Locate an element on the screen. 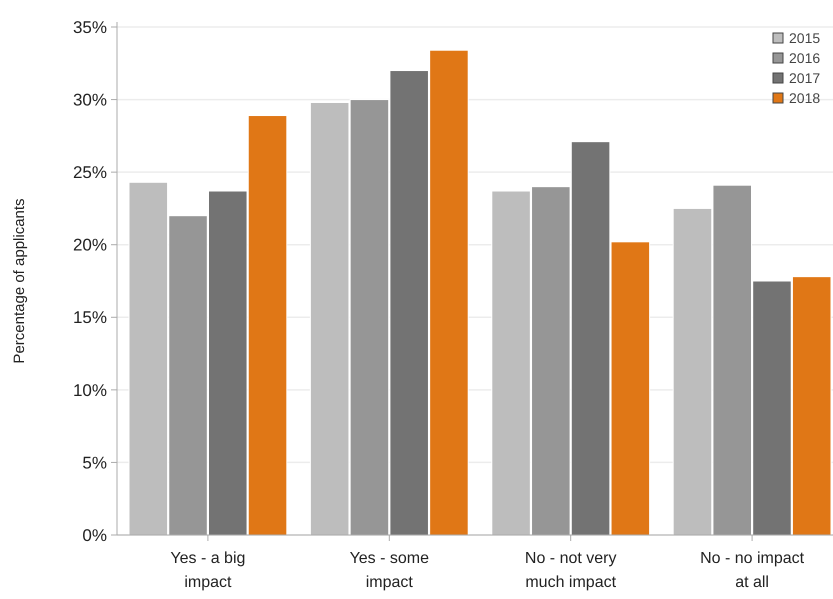 The height and width of the screenshot is (599, 833). y-axis-title: Percentage of applicants is located at coordinates (19, 281).